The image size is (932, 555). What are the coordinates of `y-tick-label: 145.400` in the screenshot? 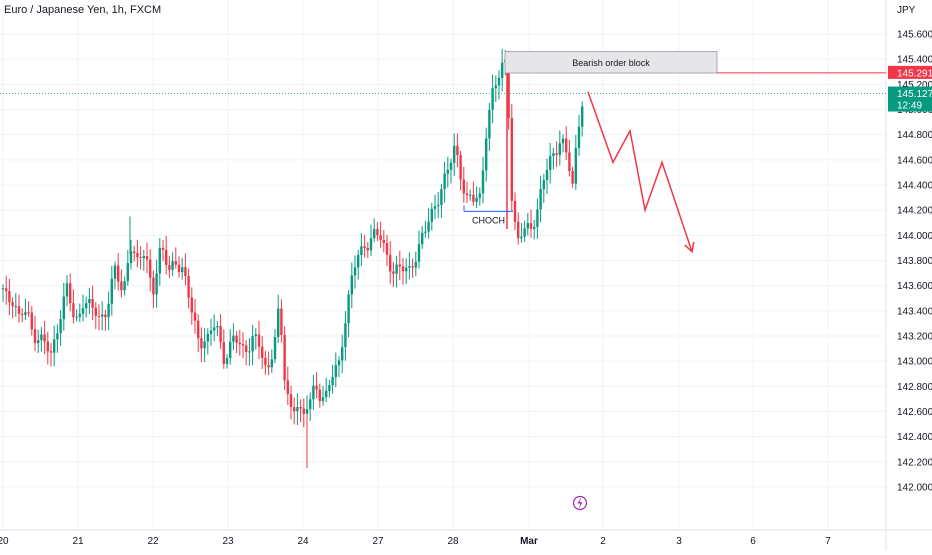 It's located at (914, 60).